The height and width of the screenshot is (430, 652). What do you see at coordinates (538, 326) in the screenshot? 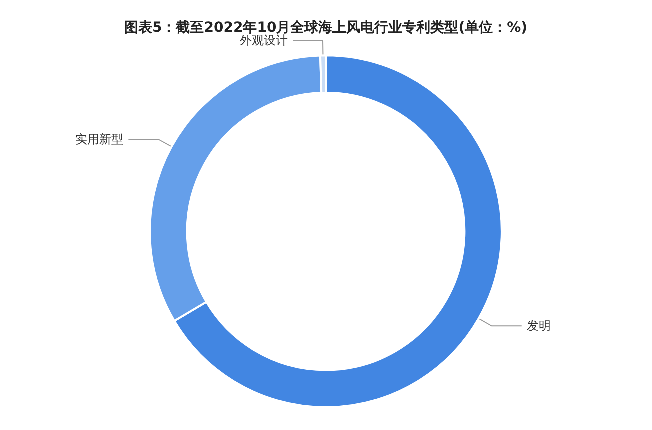
I see `slice-label: 发明` at bounding box center [538, 326].